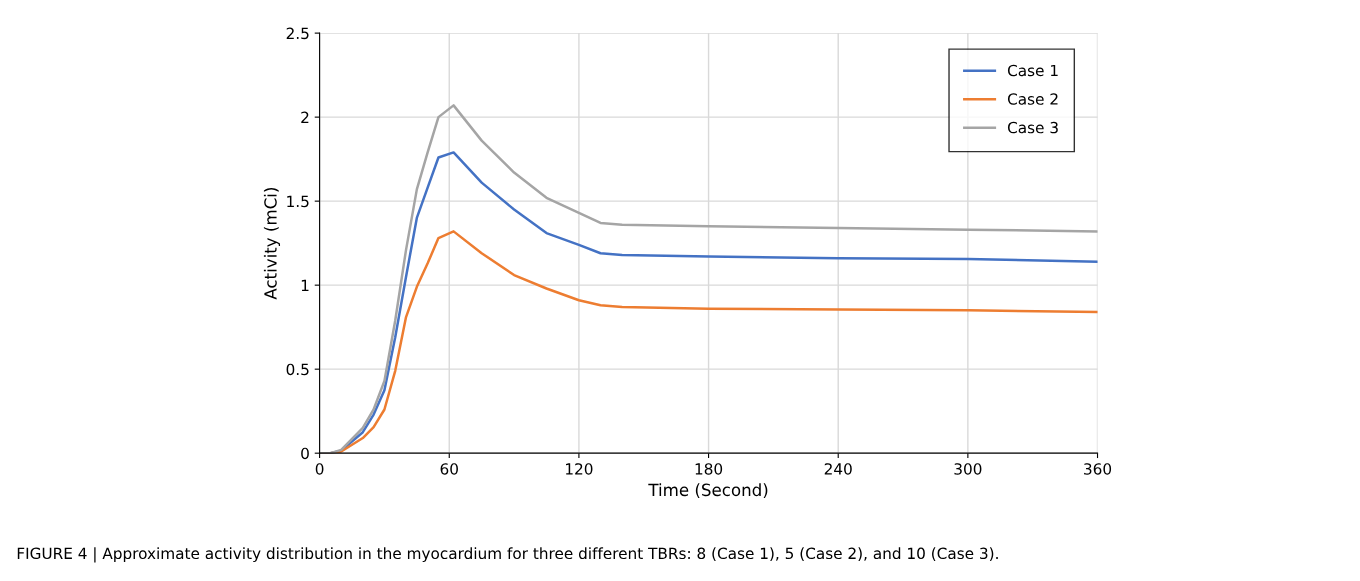 This screenshot has height=581, width=1360. Describe the element at coordinates (708, 491) in the screenshot. I see `x-axis-title: Time (Second)` at that location.